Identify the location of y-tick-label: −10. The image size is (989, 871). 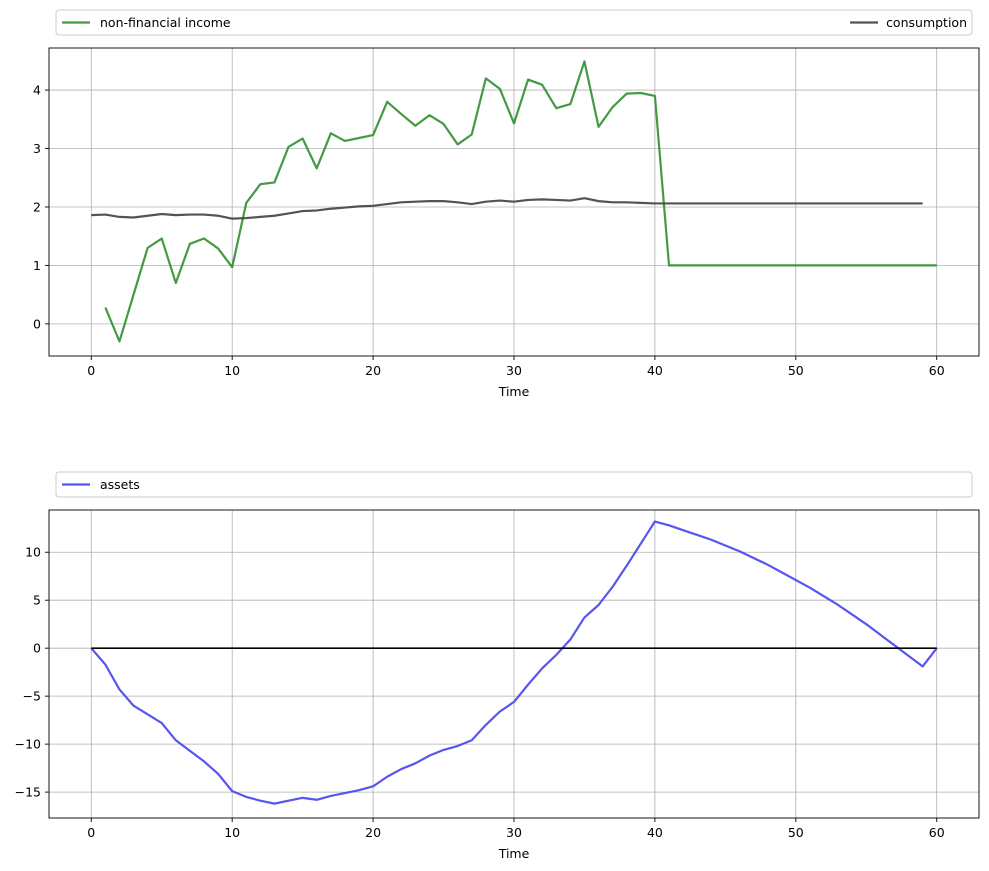
(28, 744).